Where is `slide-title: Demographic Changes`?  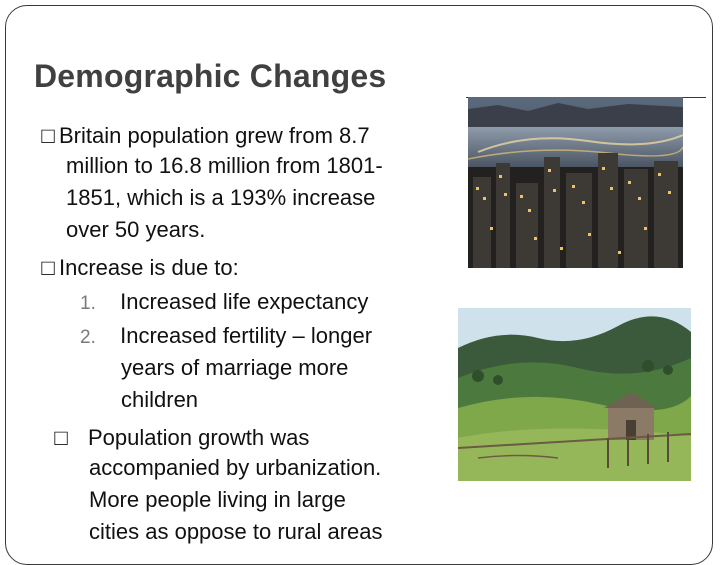
slide-title: Demographic Changes is located at coordinates (210, 76).